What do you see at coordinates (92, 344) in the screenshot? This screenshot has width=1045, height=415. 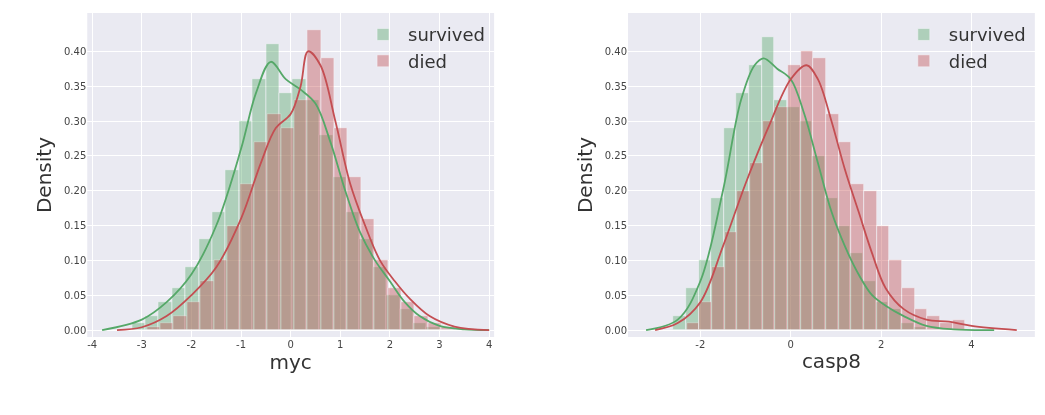 I see `x-tick-label: -4` at bounding box center [92, 344].